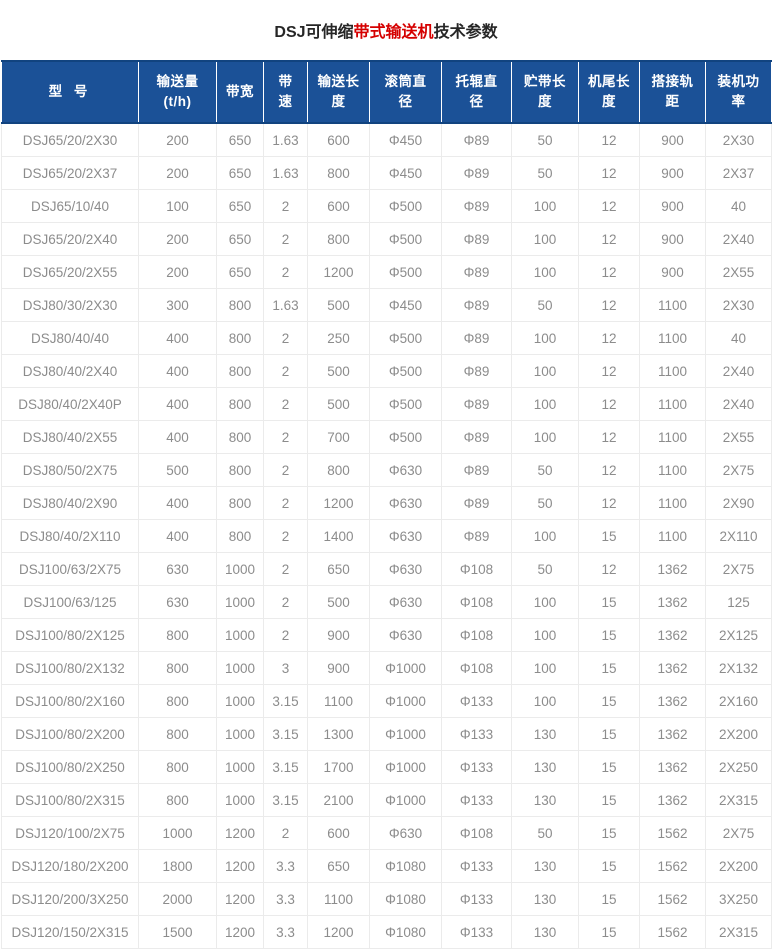 The image size is (772, 949). I want to click on cell-model: DSJ80/50/2X75, so click(70, 470).